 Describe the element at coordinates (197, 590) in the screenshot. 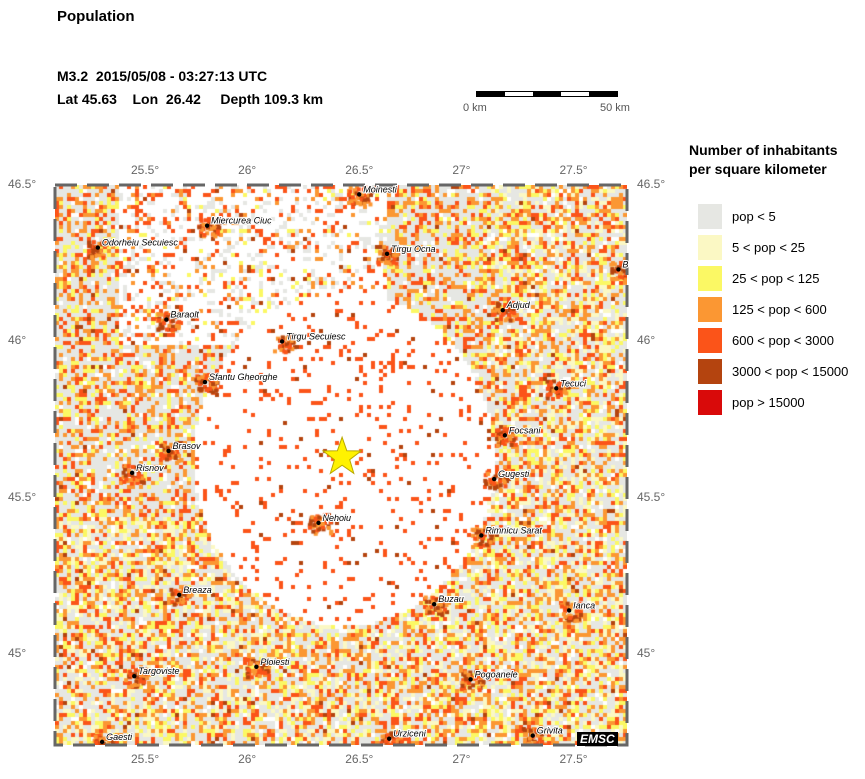

I see `city-label: Breaza` at that location.